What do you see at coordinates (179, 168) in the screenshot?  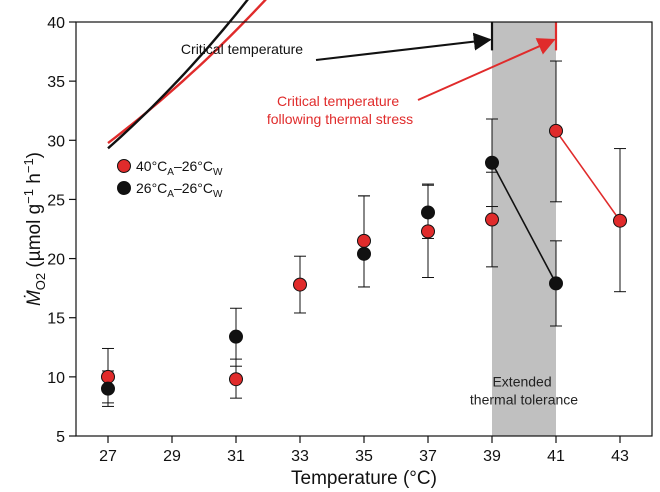 I see `legend-label-red: 40°CA–26°CW` at bounding box center [179, 168].